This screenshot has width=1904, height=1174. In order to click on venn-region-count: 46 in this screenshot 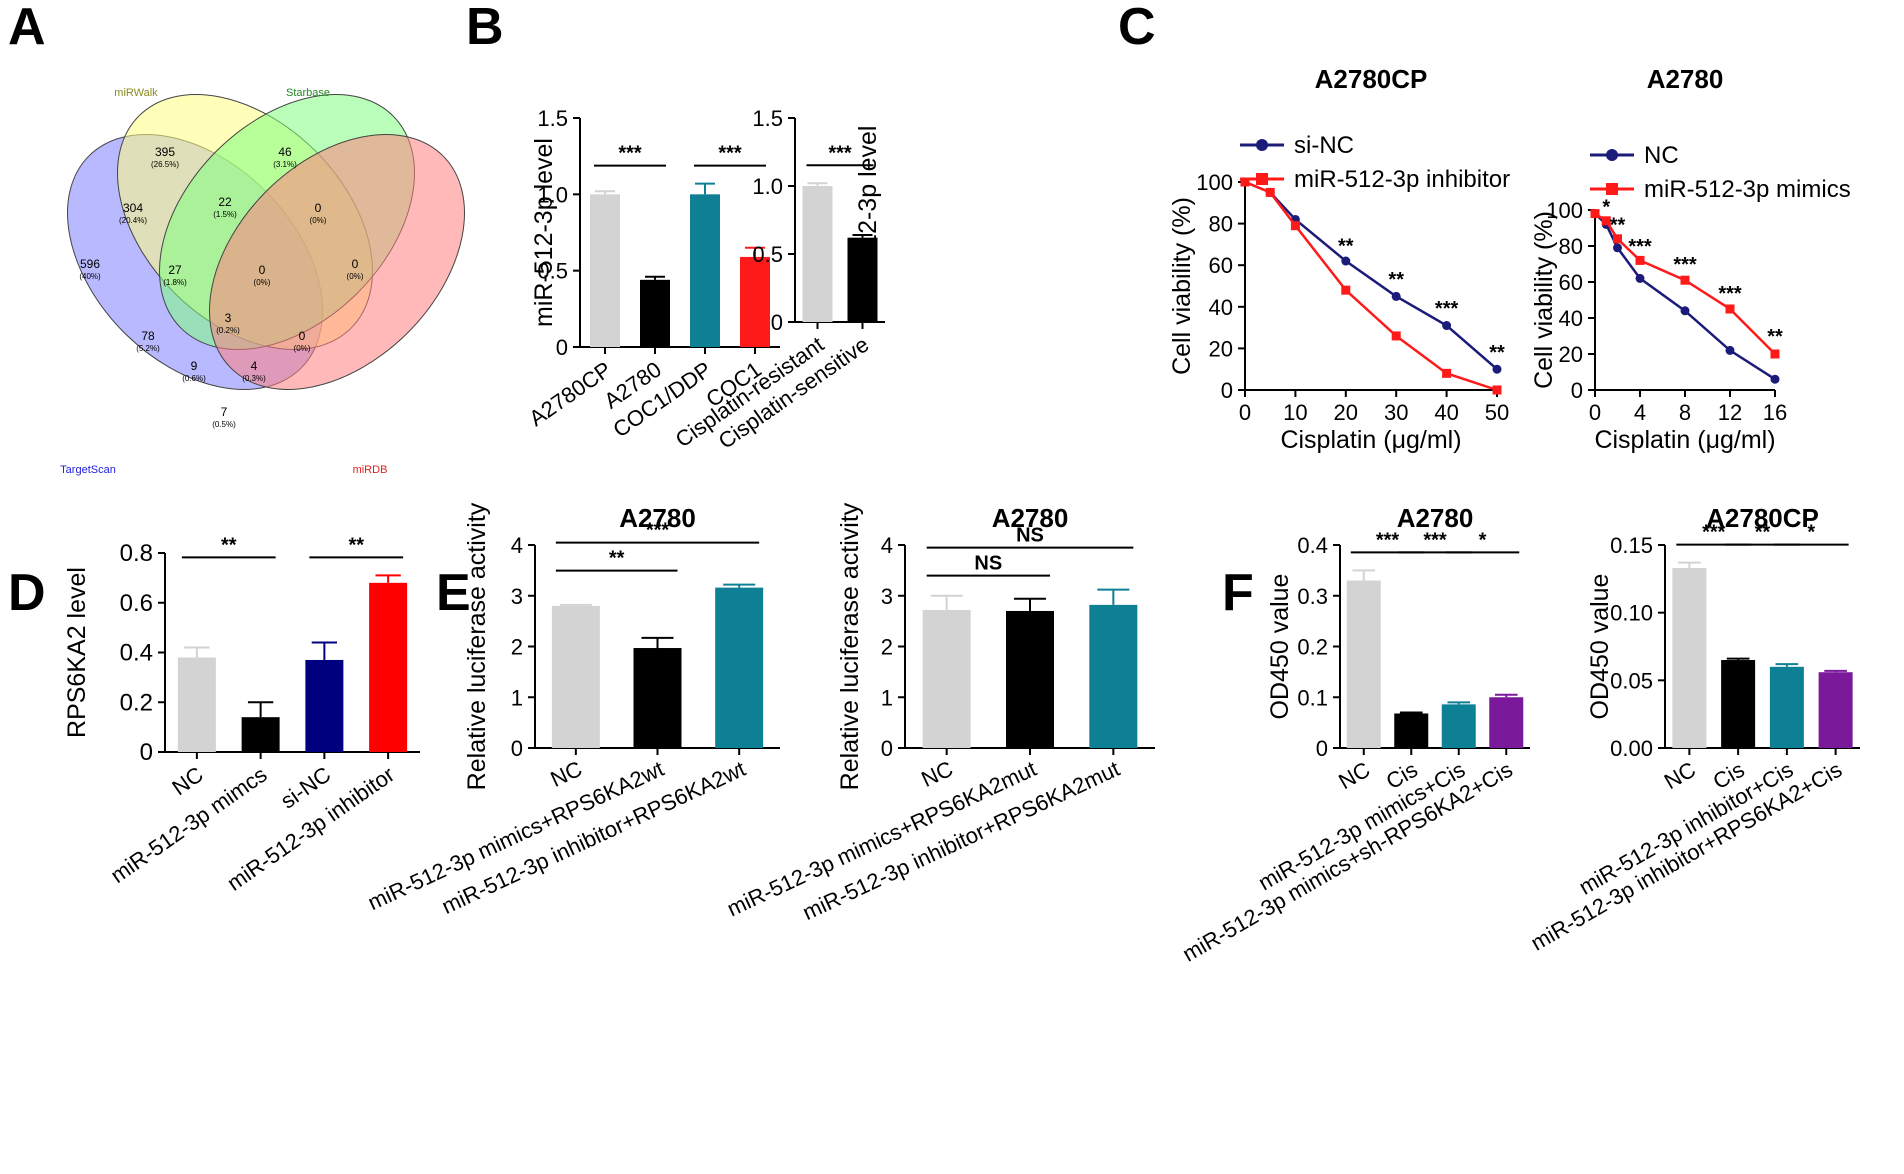, I will do `click(285, 152)`.